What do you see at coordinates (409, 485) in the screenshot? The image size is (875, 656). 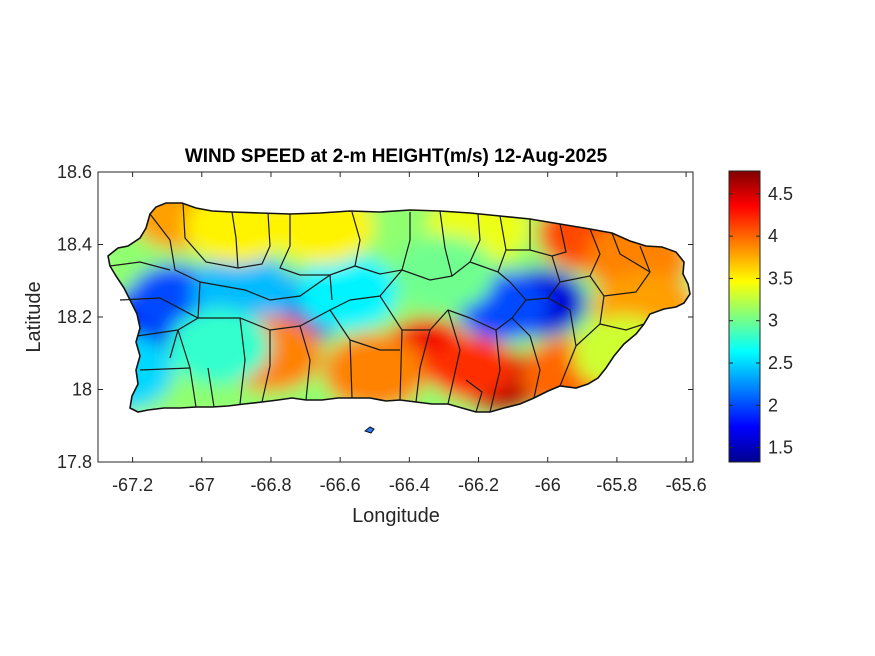 I see `x-tick-label: -66.4` at bounding box center [409, 485].